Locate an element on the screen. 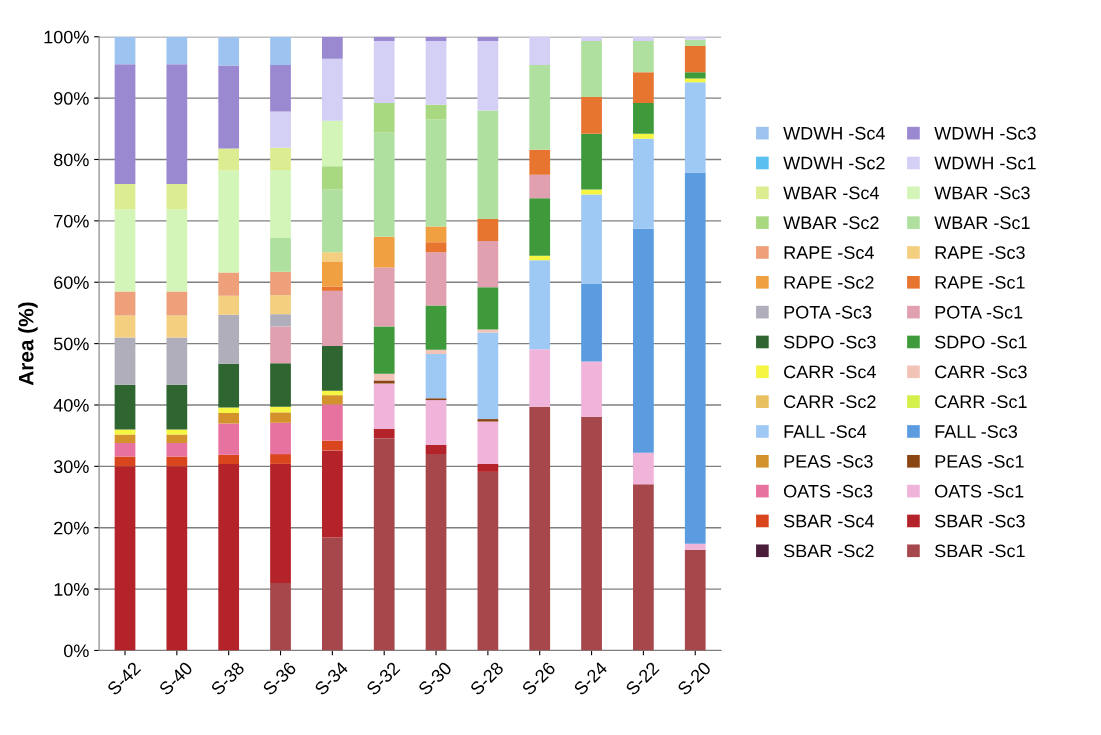 The image size is (1101, 735). legend-label: WDWH -Sc1 is located at coordinates (985, 163).